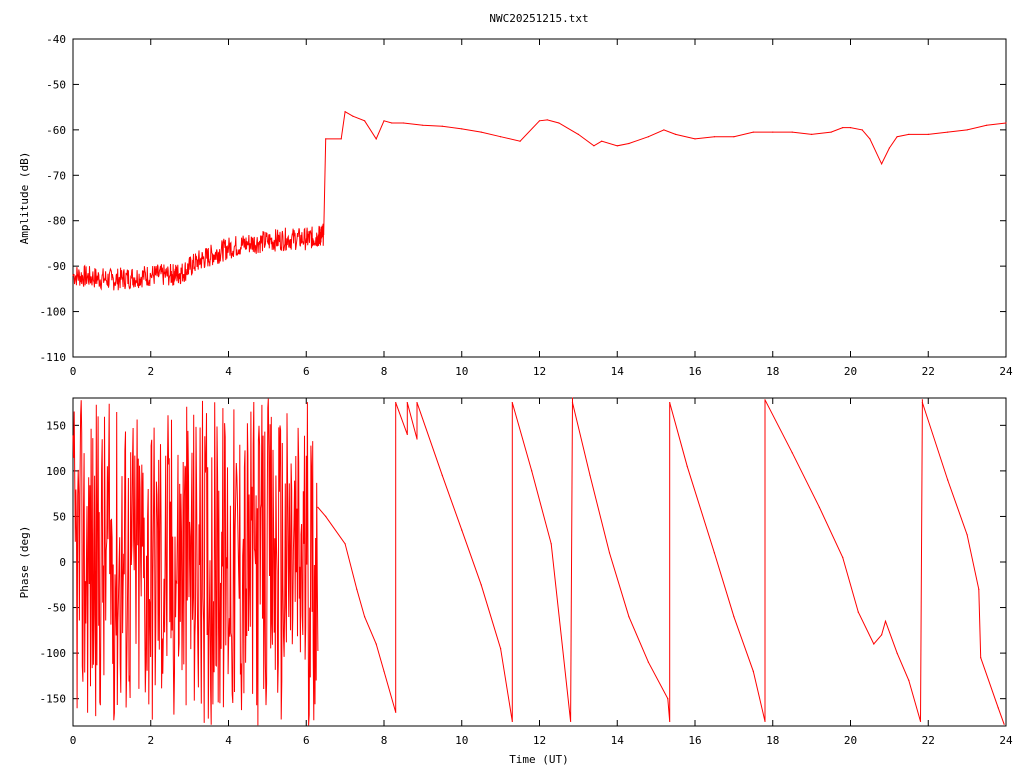 This screenshot has height=772, width=1024. I want to click on phase-xtick-label: 6, so click(306, 740).